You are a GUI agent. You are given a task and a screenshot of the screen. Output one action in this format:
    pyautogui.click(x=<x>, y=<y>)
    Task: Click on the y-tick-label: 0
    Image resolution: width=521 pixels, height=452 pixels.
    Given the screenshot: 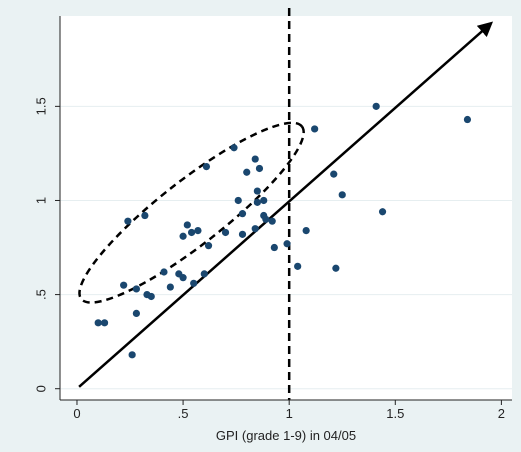 What is the action you would take?
    pyautogui.click(x=40, y=388)
    